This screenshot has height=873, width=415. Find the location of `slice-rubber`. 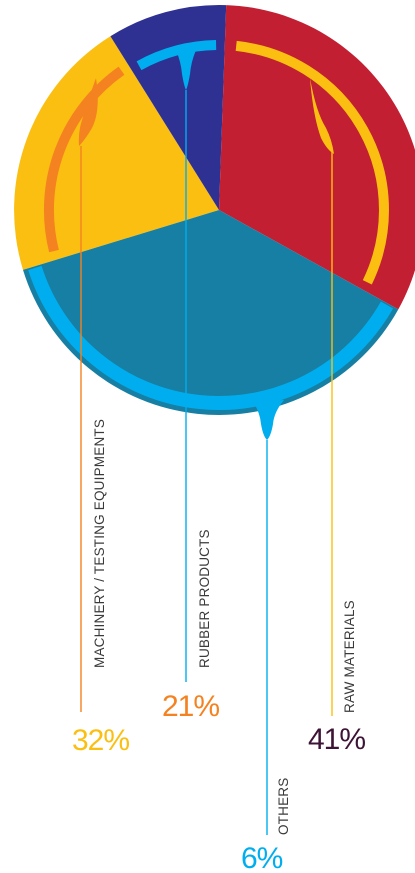

slice-rubber is located at coordinates (168, 107).